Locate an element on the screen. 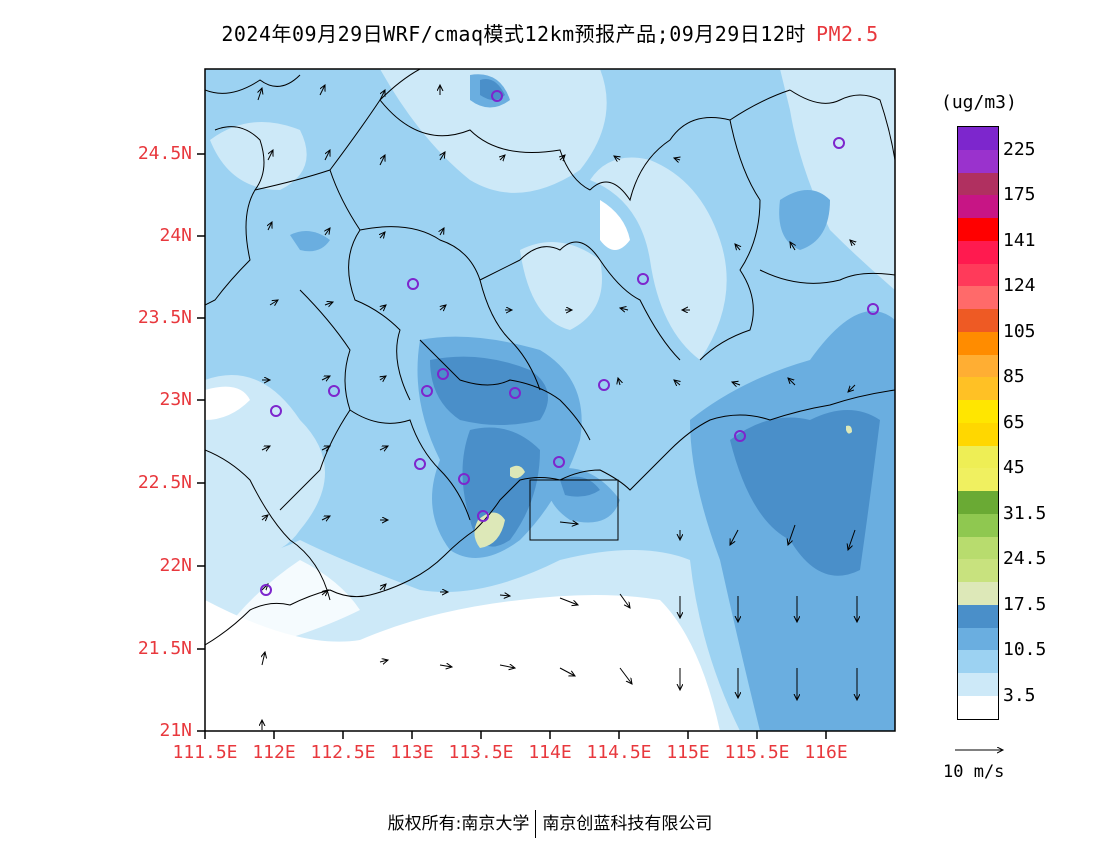  lon-label: 113.5E is located at coordinates (481, 752).